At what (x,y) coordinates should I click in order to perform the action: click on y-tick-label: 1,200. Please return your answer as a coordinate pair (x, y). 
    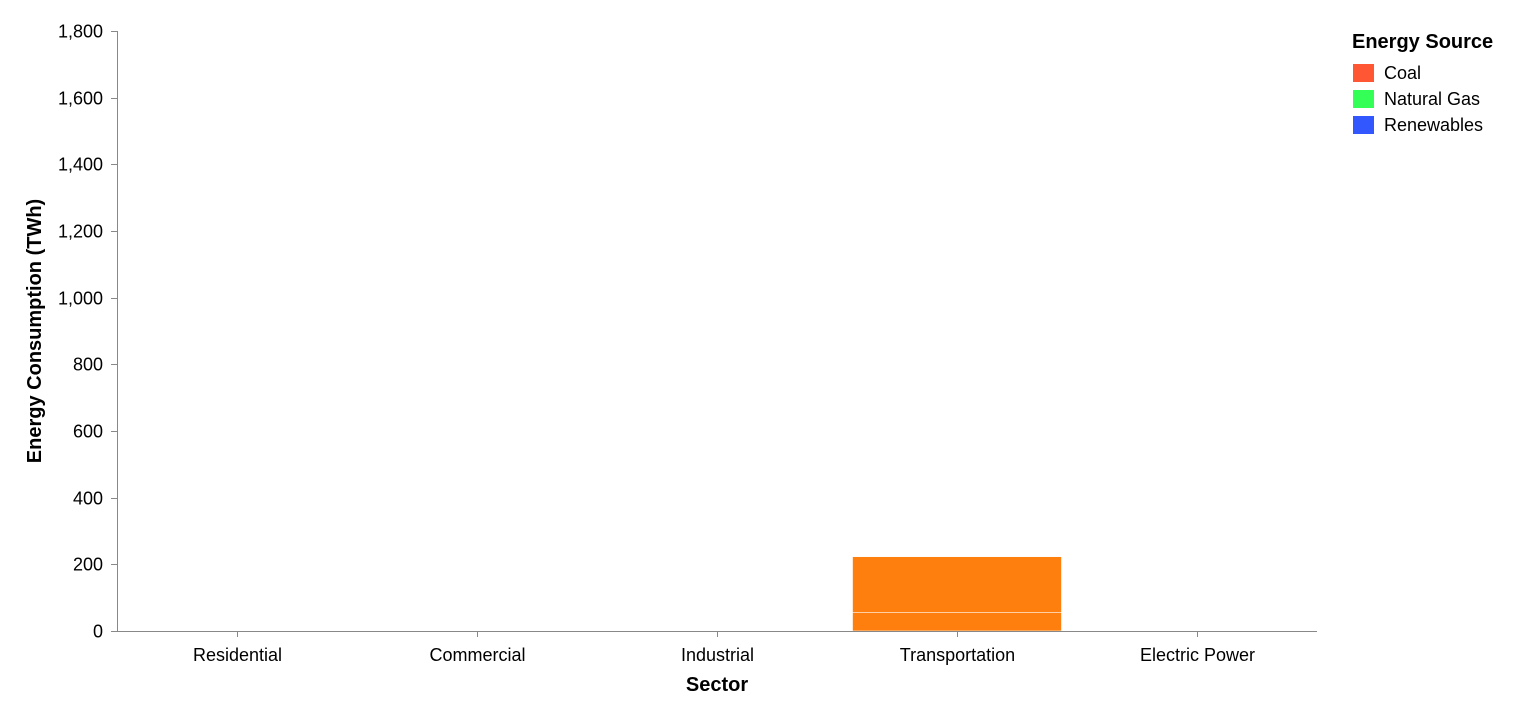
    Looking at the image, I should click on (80, 232).